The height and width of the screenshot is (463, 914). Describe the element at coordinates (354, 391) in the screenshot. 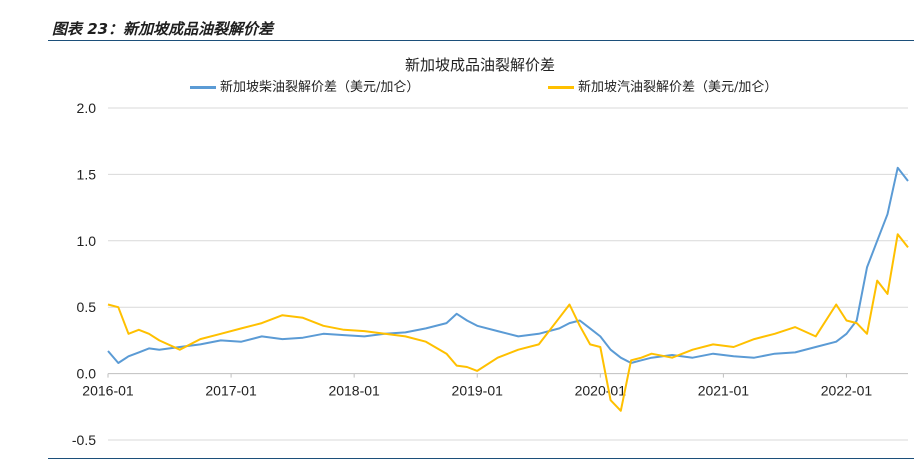

I see `x-tick-label: 2018-01` at that location.